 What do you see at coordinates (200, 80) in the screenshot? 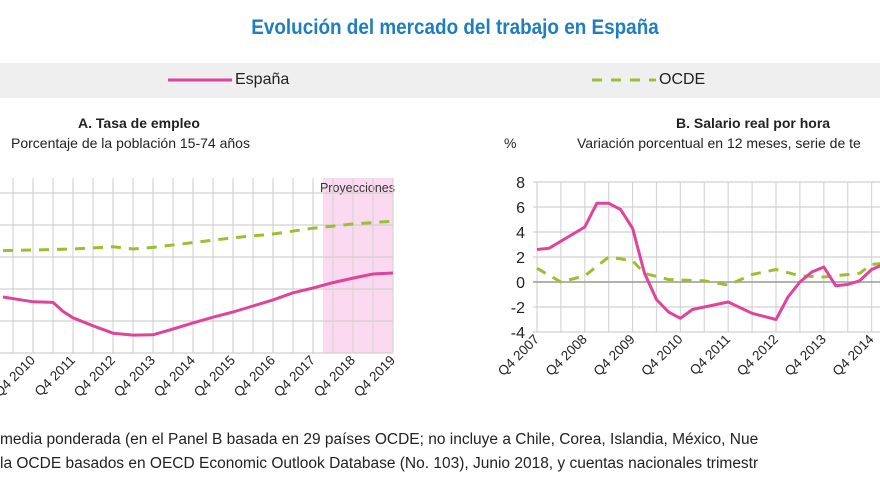
I see `legend-solid-line-icon` at bounding box center [200, 80].